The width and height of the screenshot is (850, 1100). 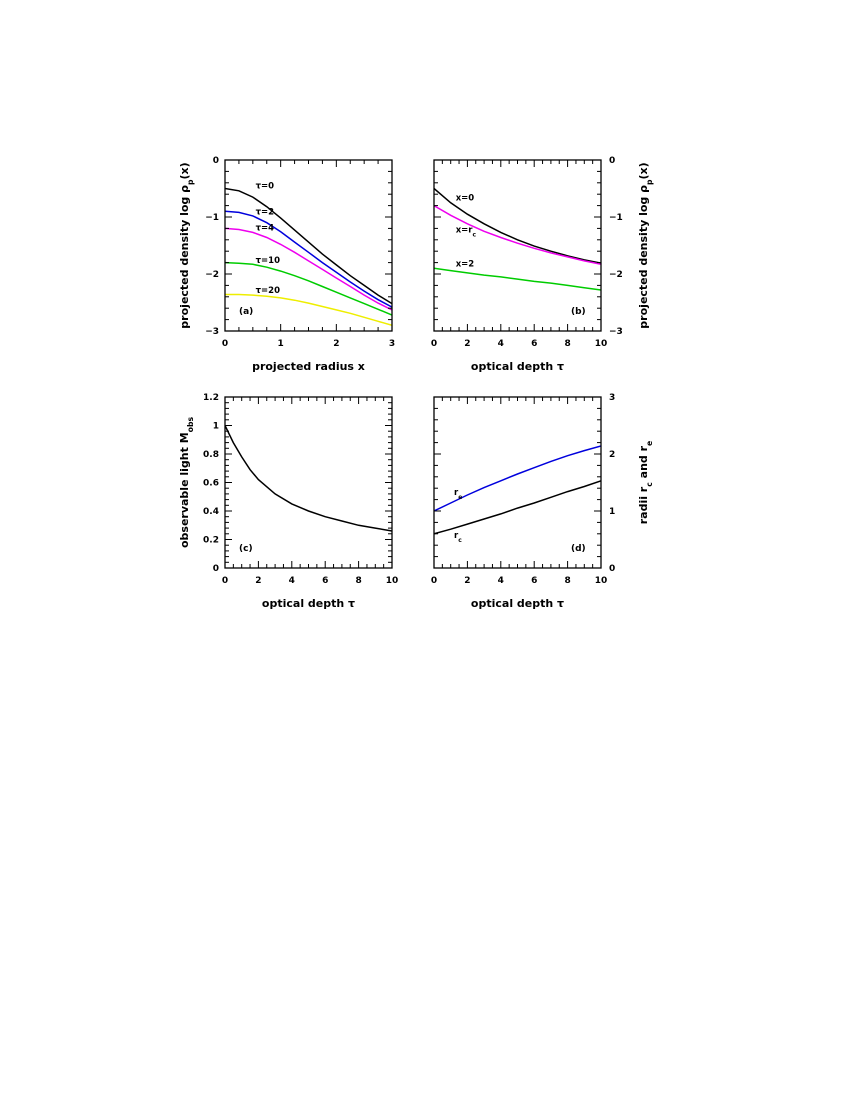 What do you see at coordinates (612, 161) in the screenshot?
I see `y-tick-label-b-3: 0` at bounding box center [612, 161].